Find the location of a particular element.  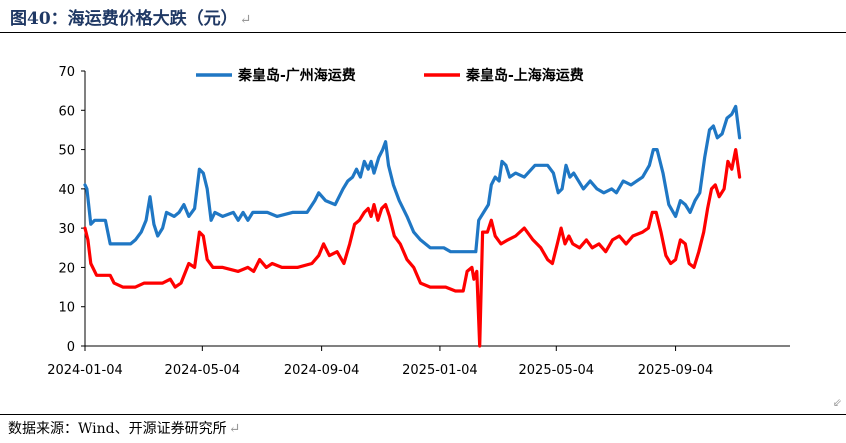

x-tick-label: 2024-09-04 is located at coordinates (322, 370).